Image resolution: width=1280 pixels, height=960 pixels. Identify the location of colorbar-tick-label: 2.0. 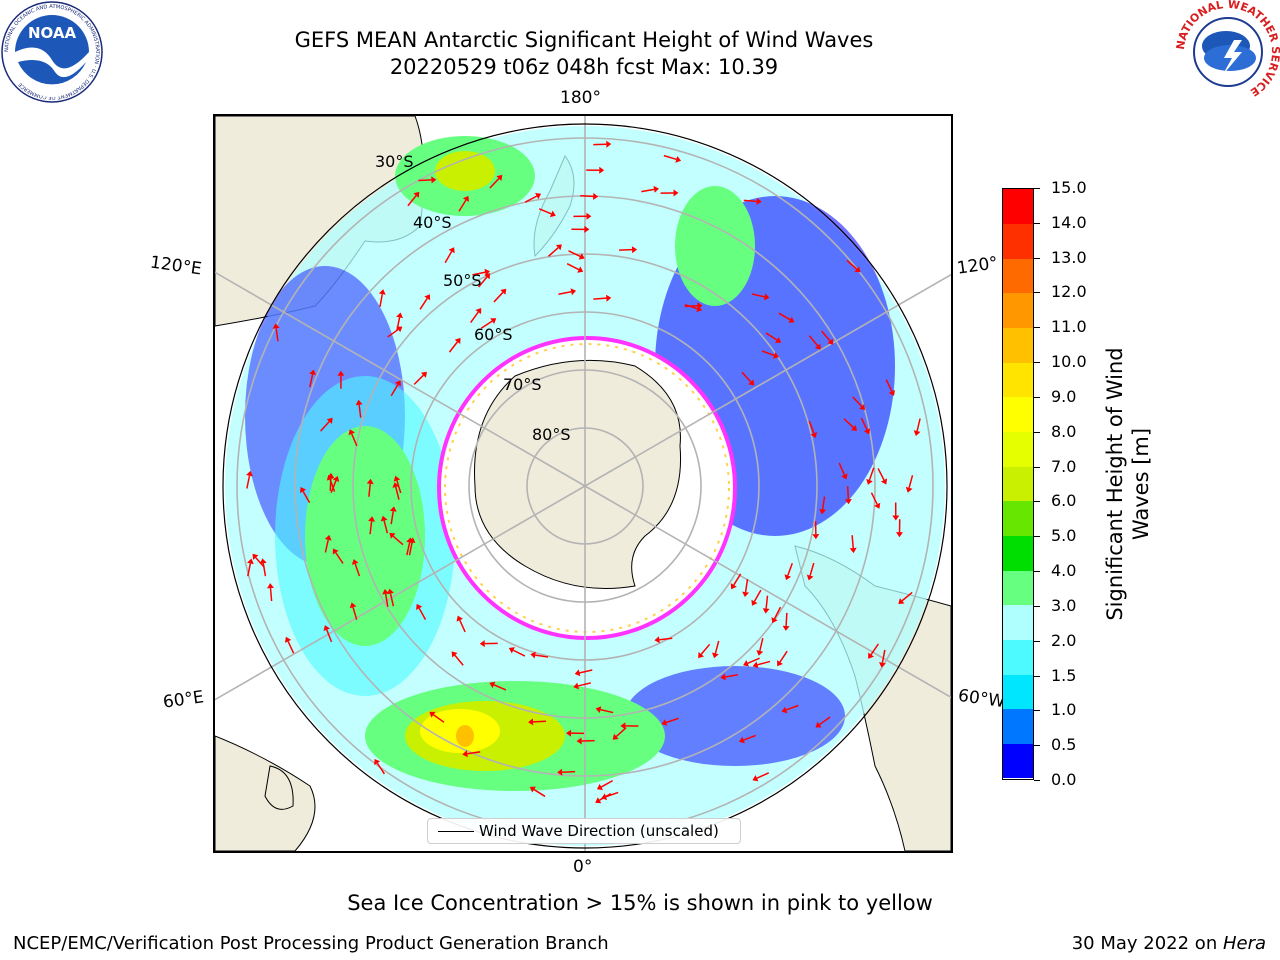
(1064, 640).